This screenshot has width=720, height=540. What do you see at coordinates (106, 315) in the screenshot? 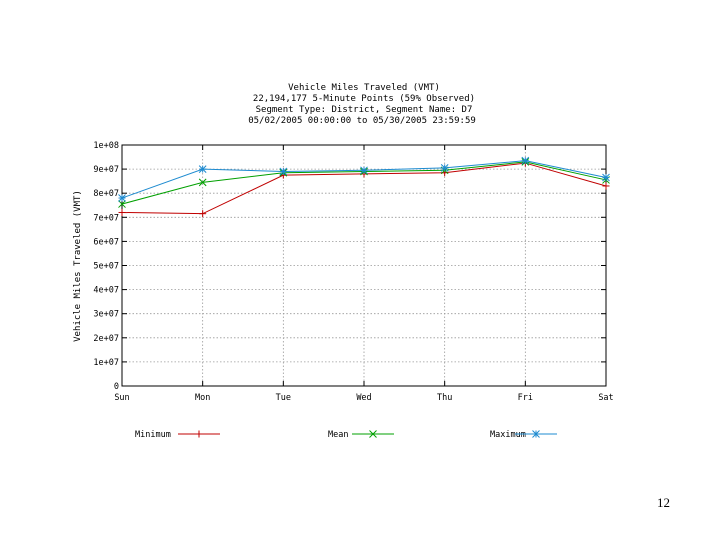
I see `y-tick-label: 3e+07` at bounding box center [106, 315].